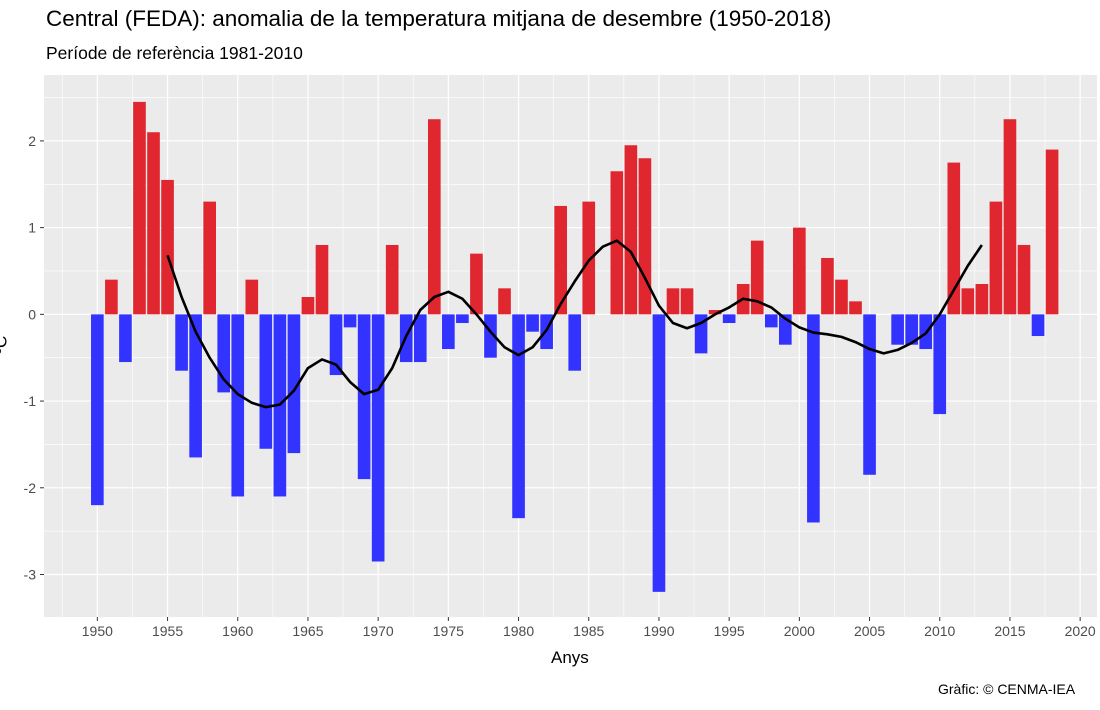 The width and height of the screenshot is (1100, 710). Describe the element at coordinates (869, 394) in the screenshot. I see `bar-2005` at that location.